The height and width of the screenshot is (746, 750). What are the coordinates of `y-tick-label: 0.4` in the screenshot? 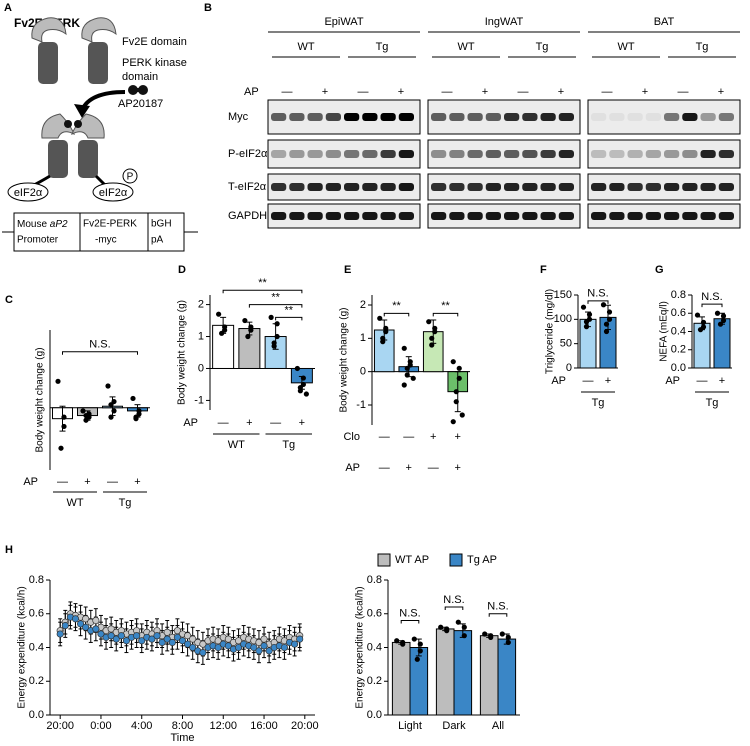 It's located at (678, 331).